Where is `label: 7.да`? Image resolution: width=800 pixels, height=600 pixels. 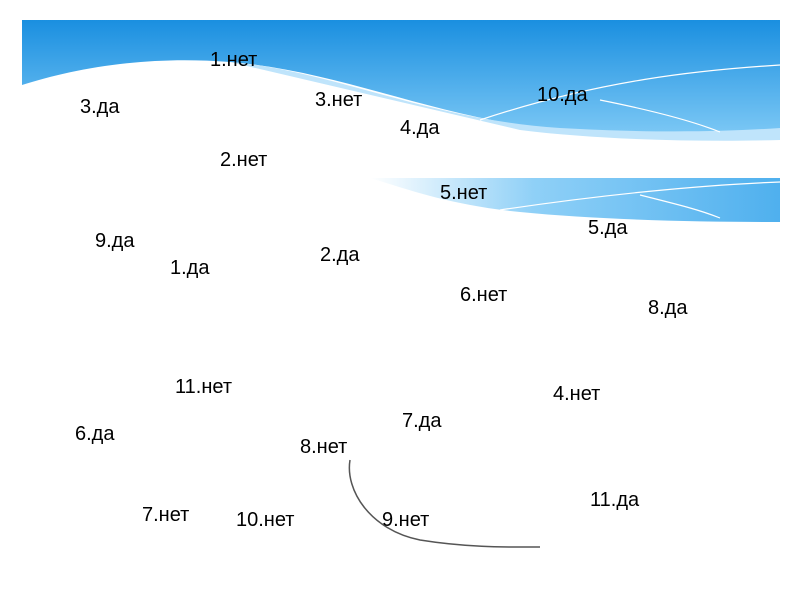
label: 7.да is located at coordinates (422, 421).